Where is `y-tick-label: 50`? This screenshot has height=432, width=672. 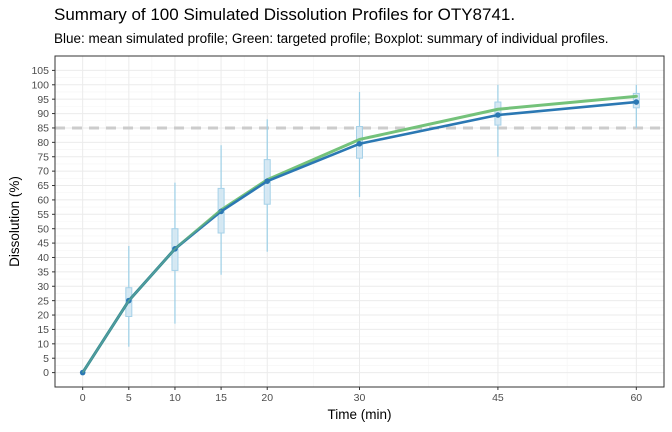
y-tick-label: 50 is located at coordinates (43, 229).